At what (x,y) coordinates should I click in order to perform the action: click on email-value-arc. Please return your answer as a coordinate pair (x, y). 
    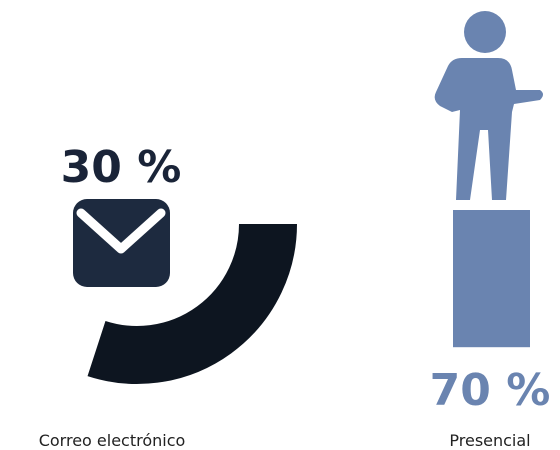
    Looking at the image, I should click on (192, 303).